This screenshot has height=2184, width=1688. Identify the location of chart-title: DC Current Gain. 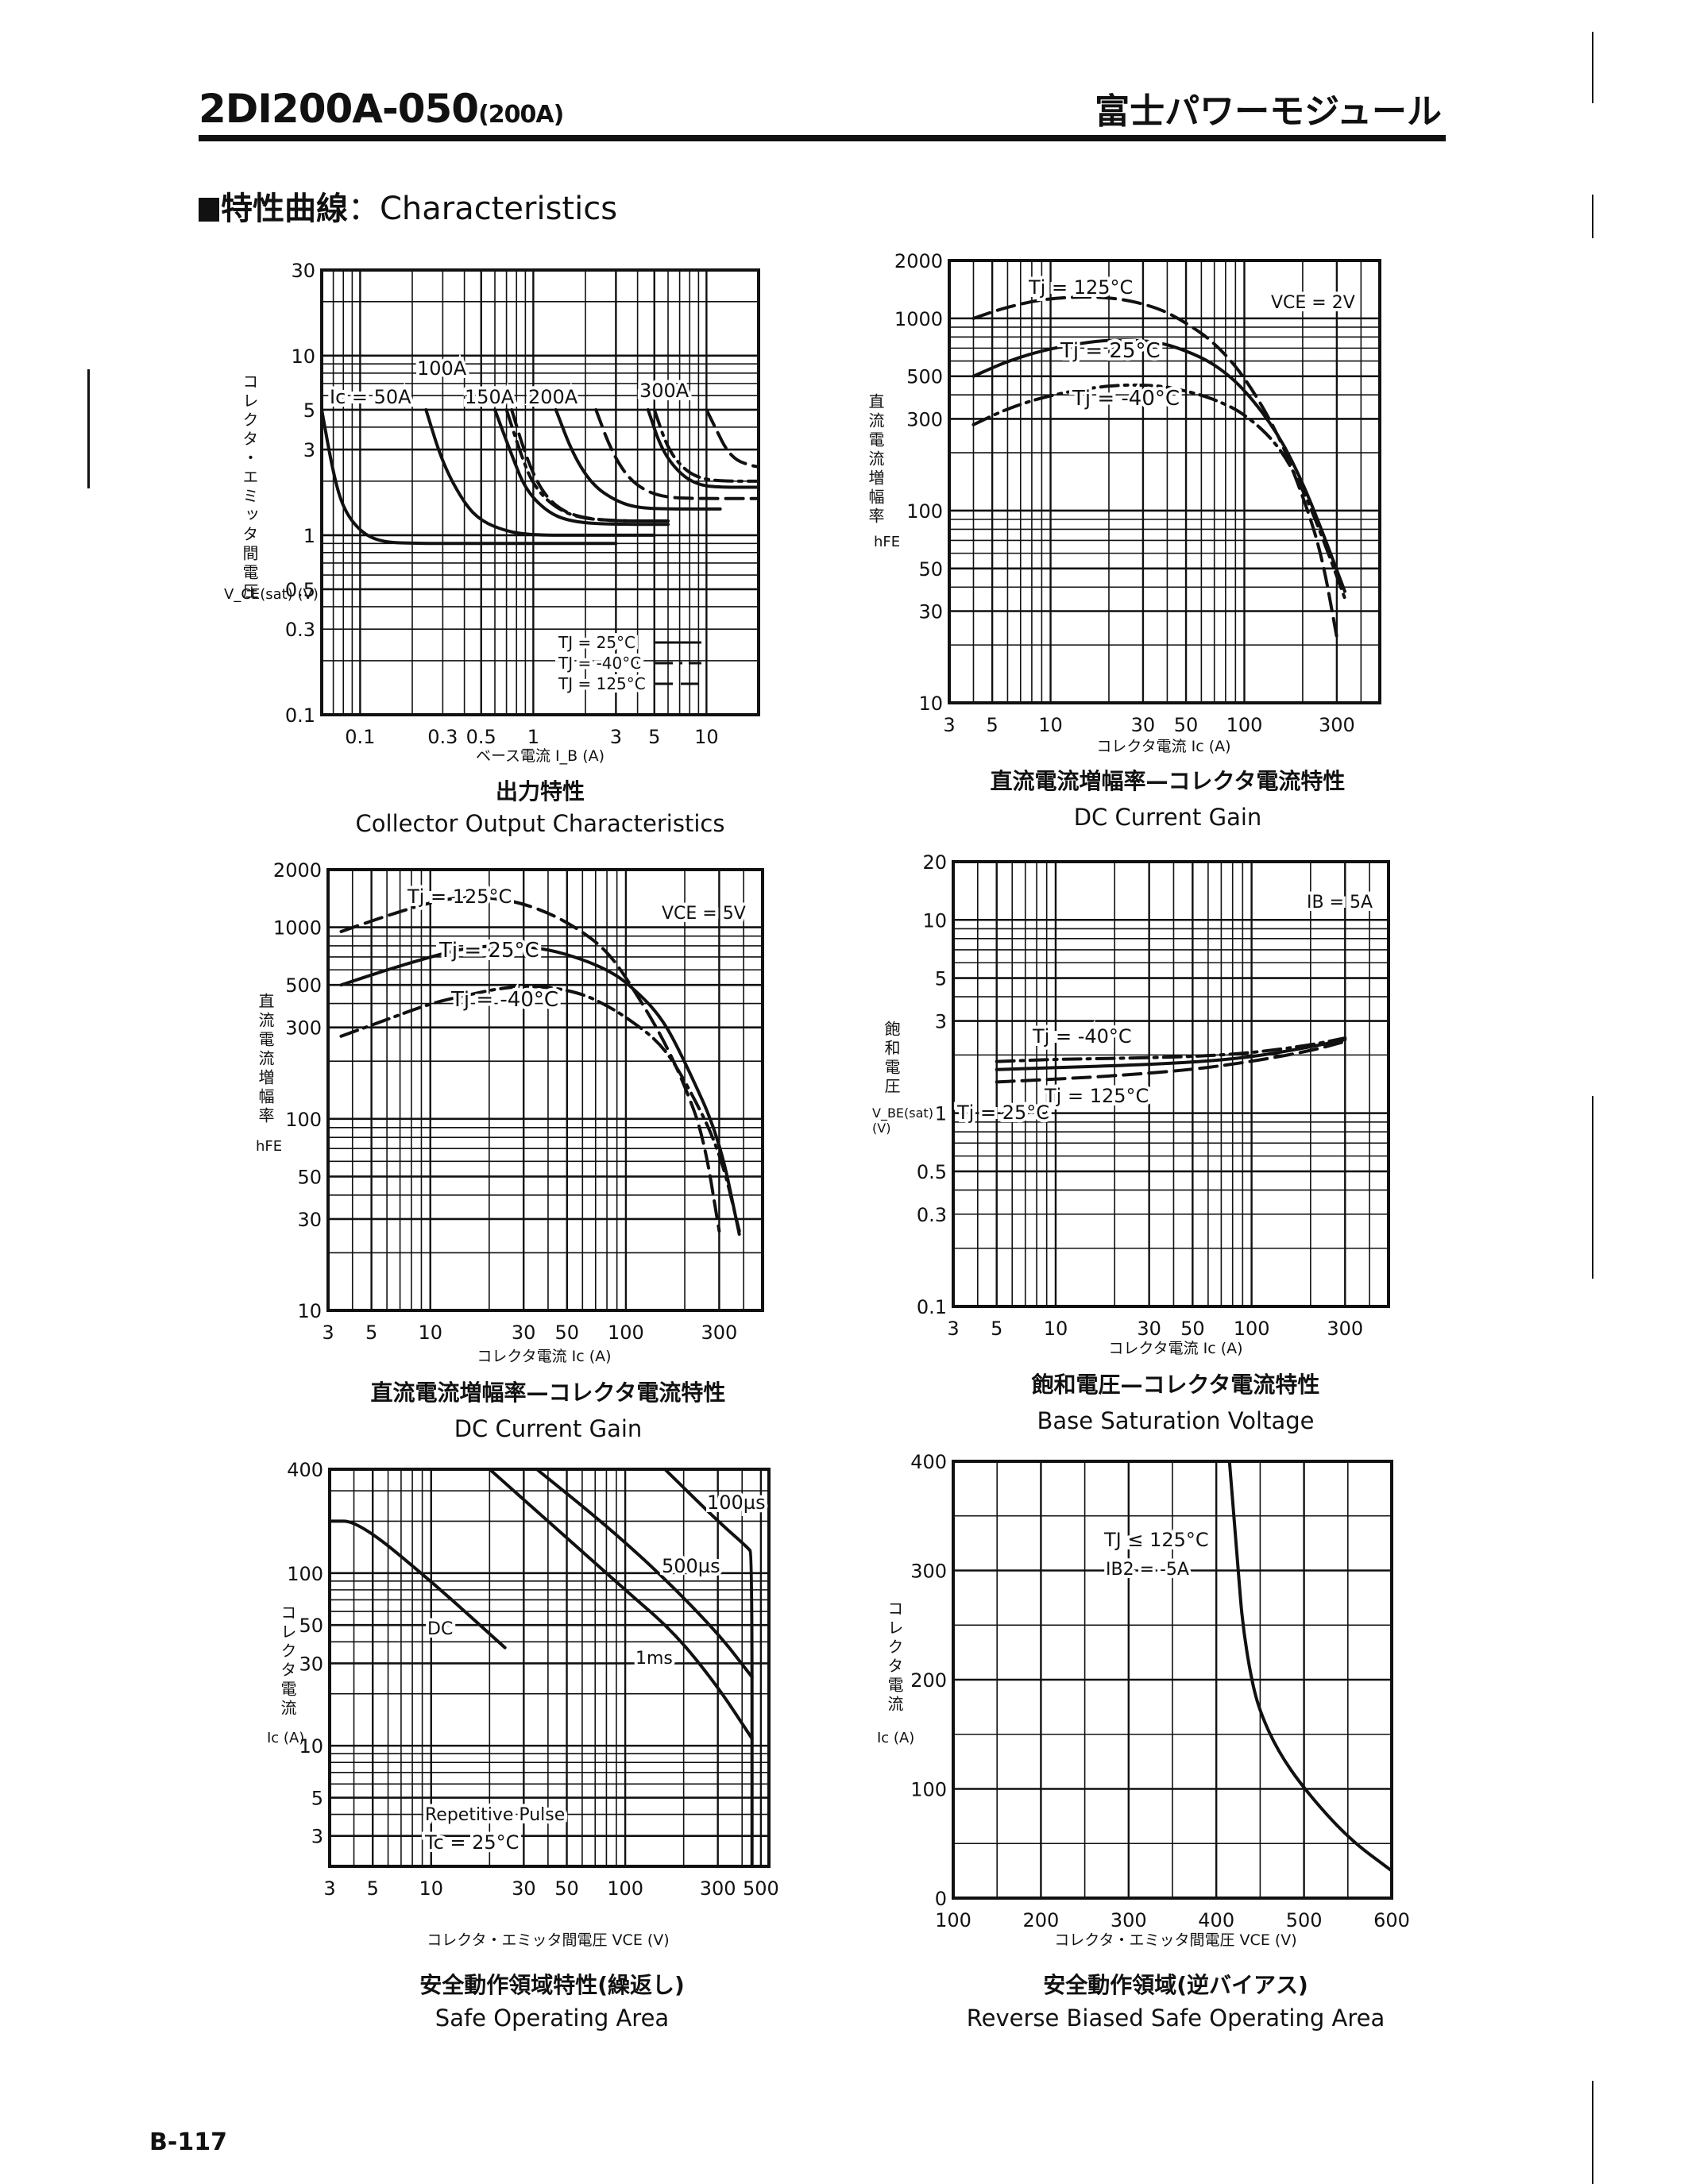
(1167, 817).